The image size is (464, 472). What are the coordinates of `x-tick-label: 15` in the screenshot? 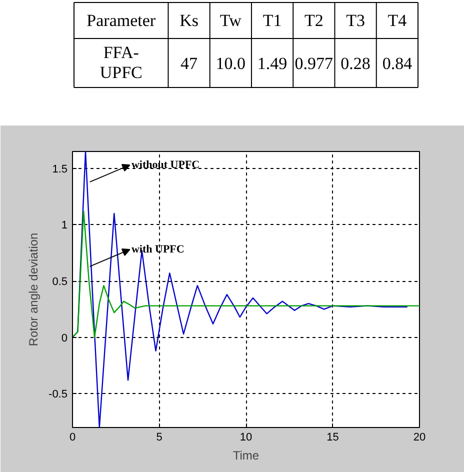 It's located at (332, 438).